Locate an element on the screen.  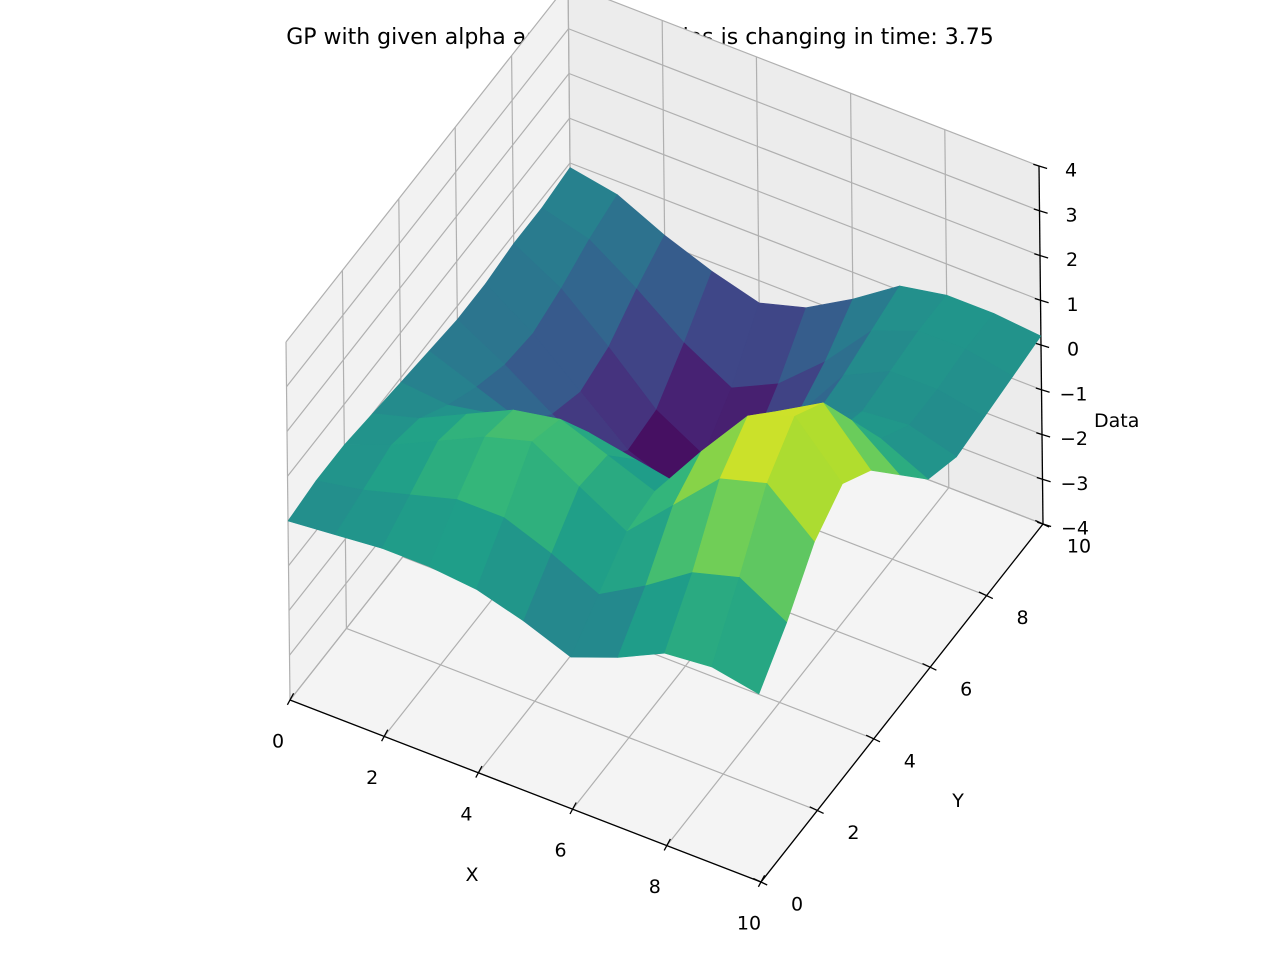
z-tick-label: −4 is located at coordinates (1075, 529).